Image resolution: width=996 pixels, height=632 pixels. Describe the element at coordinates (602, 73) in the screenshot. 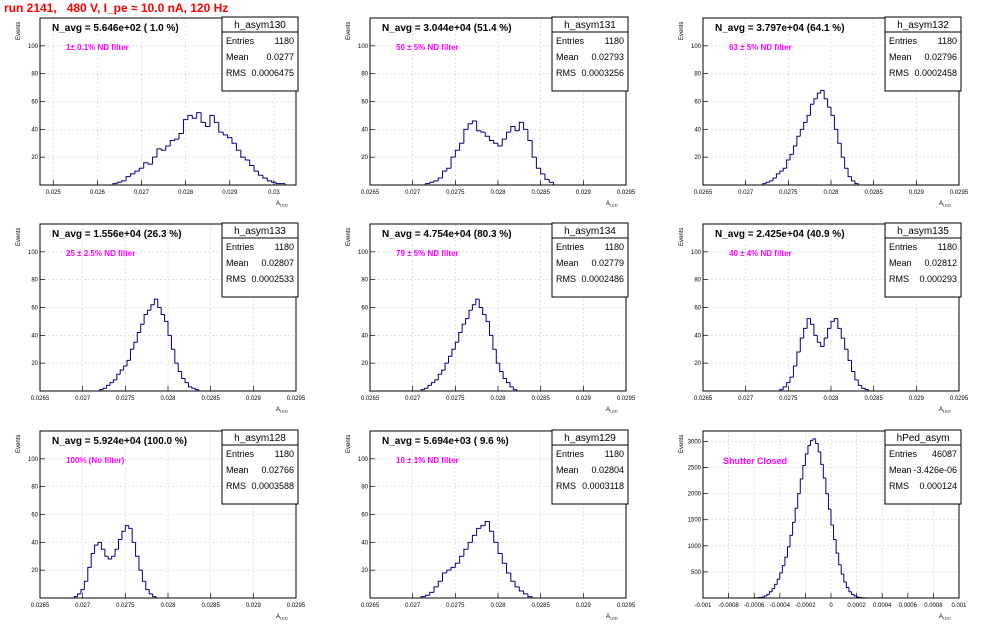

I see `stats-value-rms: 0.0003256` at that location.